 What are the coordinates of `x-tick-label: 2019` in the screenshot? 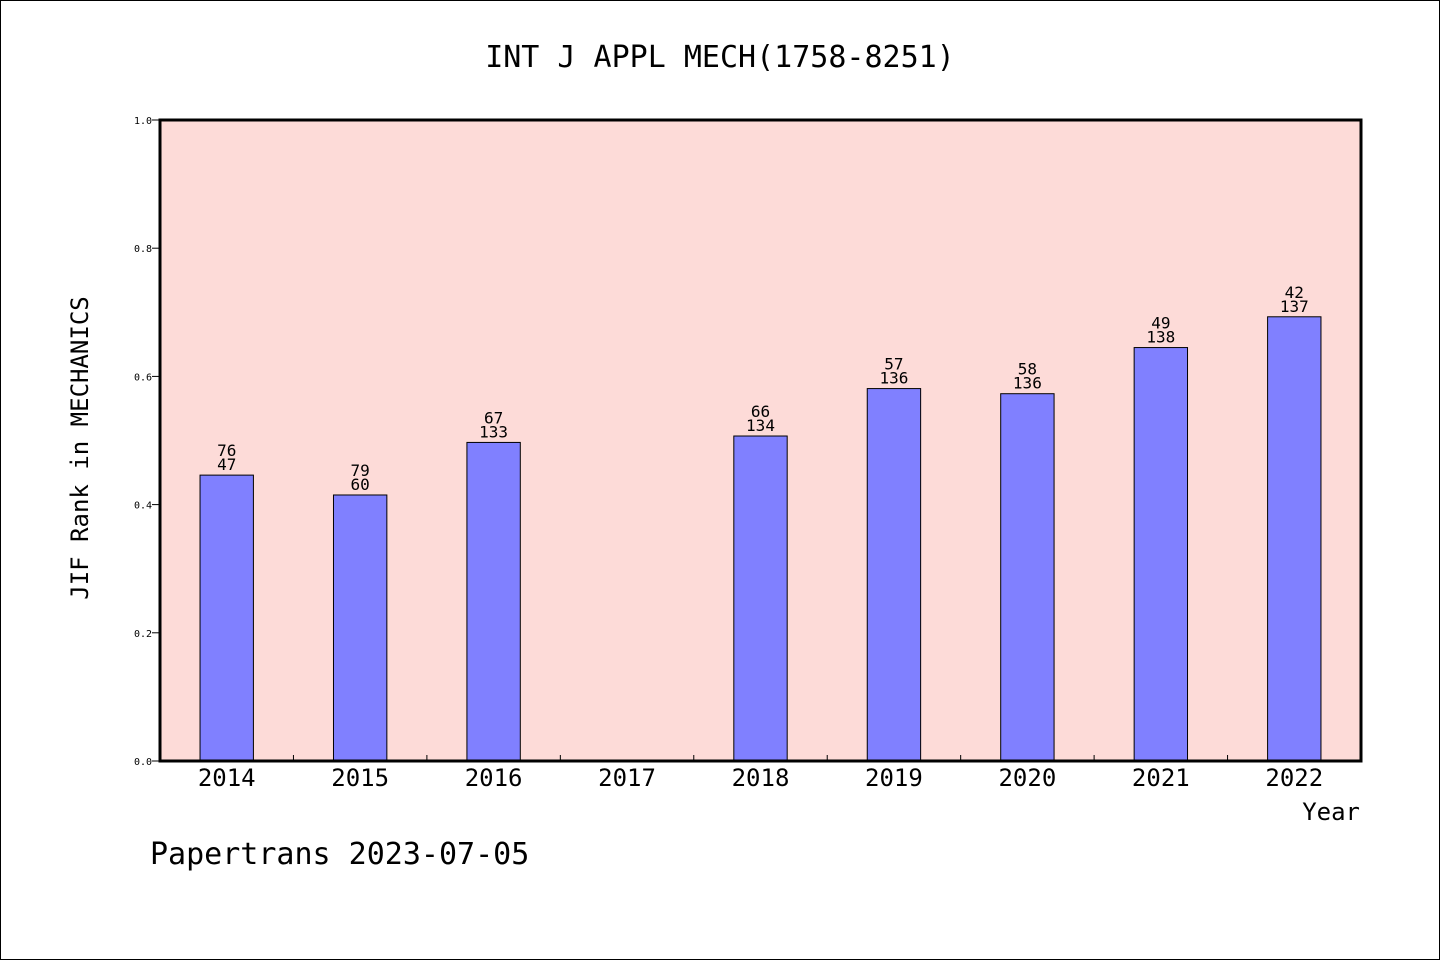 It's located at (894, 778).